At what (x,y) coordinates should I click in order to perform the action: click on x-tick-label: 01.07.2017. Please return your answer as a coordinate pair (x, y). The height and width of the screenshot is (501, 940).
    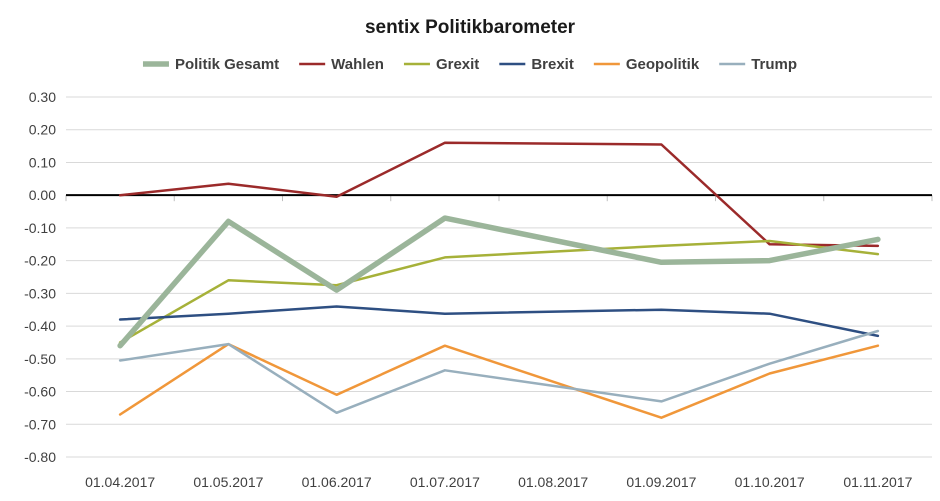
    Looking at the image, I should click on (445, 482).